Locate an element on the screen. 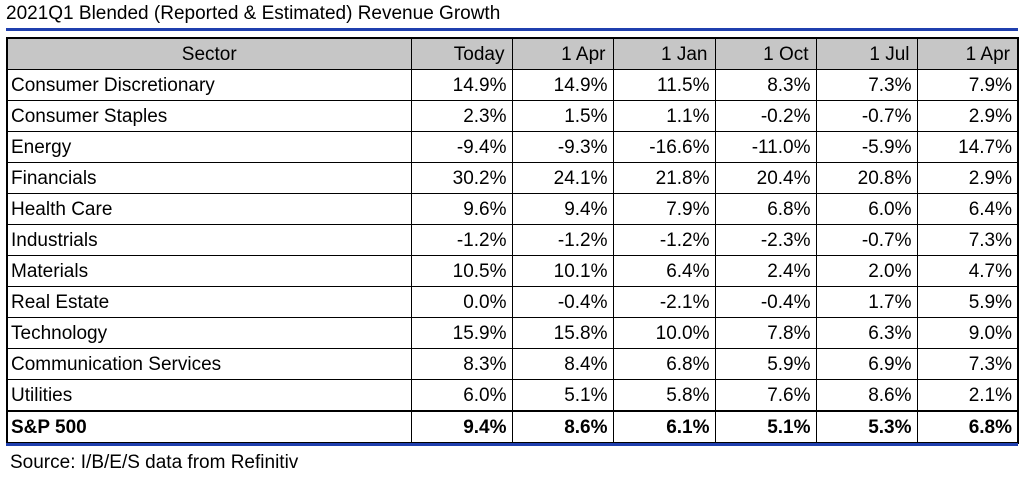 This screenshot has height=478, width=1024. value-cell: 6.1% is located at coordinates (664, 427).